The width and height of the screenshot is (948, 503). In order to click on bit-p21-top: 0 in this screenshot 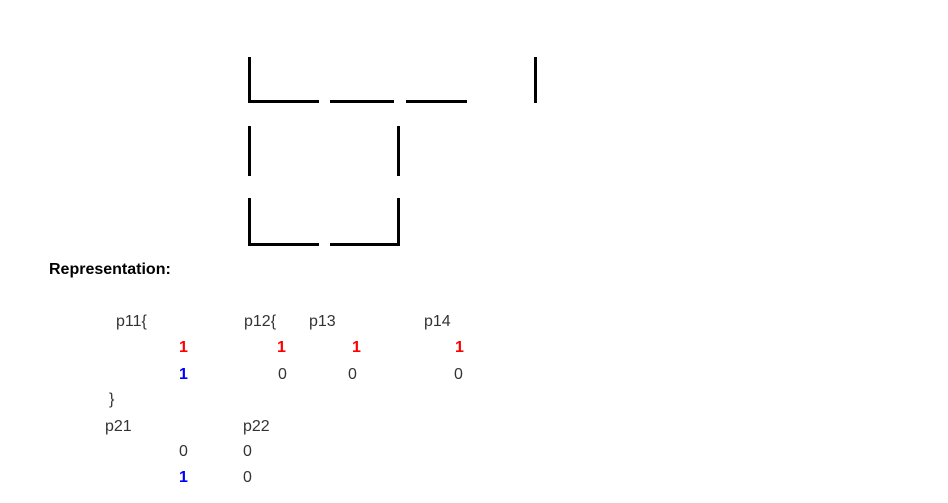, I will do `click(183, 451)`.